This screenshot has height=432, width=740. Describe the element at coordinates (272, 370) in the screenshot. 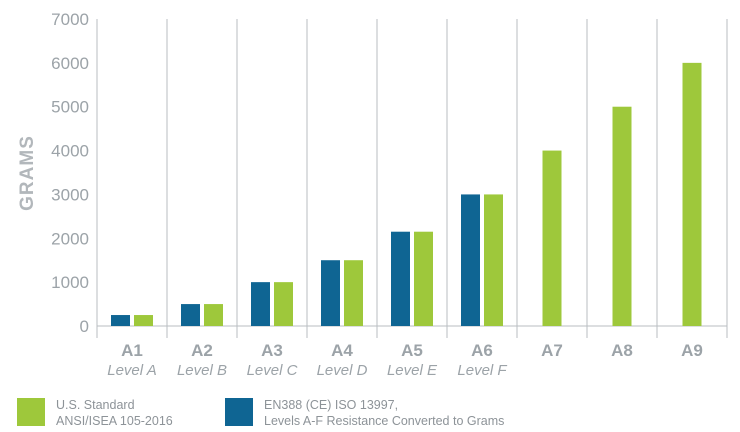

I see `x-tick-sublabel: Level C` at that location.